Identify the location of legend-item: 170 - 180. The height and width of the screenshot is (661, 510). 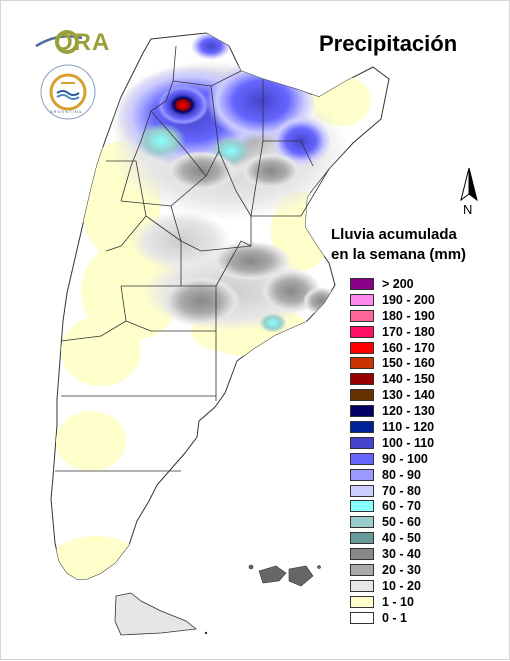
(392, 332).